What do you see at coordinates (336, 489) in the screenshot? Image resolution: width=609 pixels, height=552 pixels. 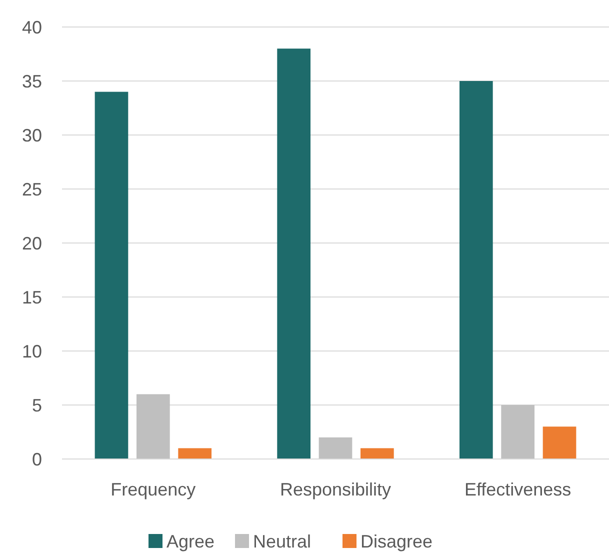 I see `x-tick-label: Responsibility` at bounding box center [336, 489].